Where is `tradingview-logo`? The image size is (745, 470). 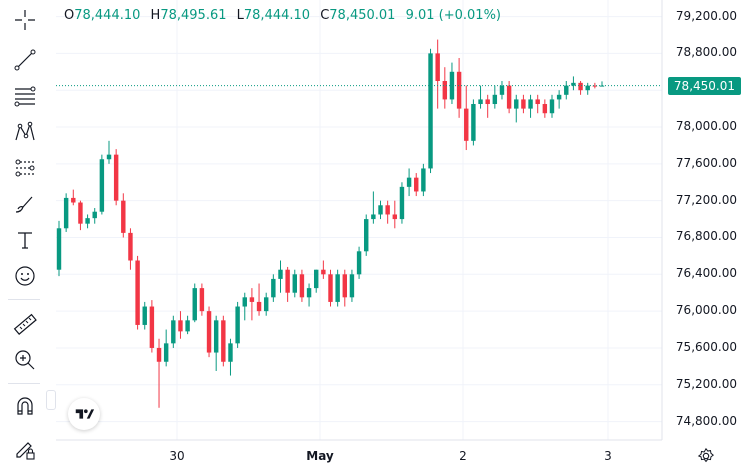 tradingview-logo is located at coordinates (84, 414).